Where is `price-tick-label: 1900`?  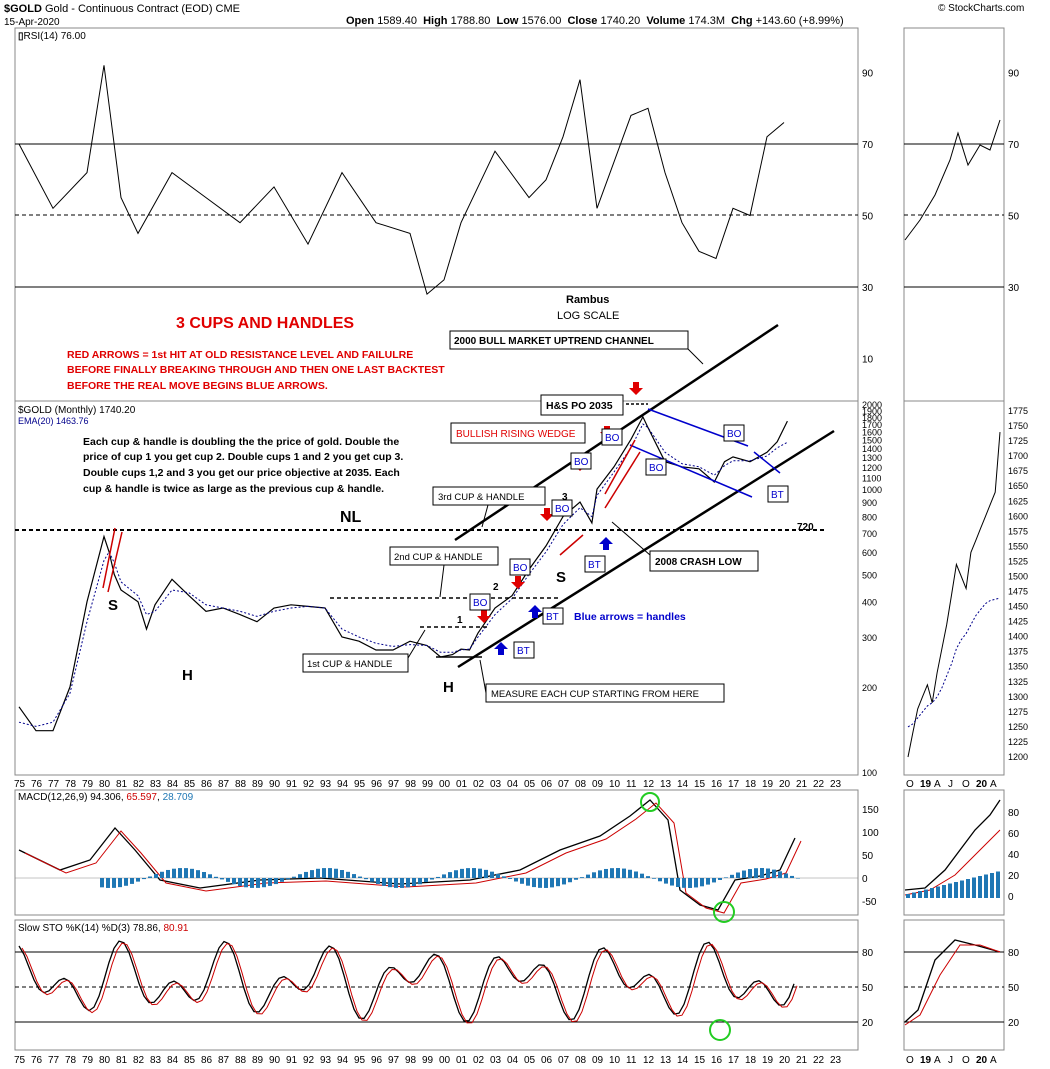
price-tick-label: 1900 is located at coordinates (872, 411).